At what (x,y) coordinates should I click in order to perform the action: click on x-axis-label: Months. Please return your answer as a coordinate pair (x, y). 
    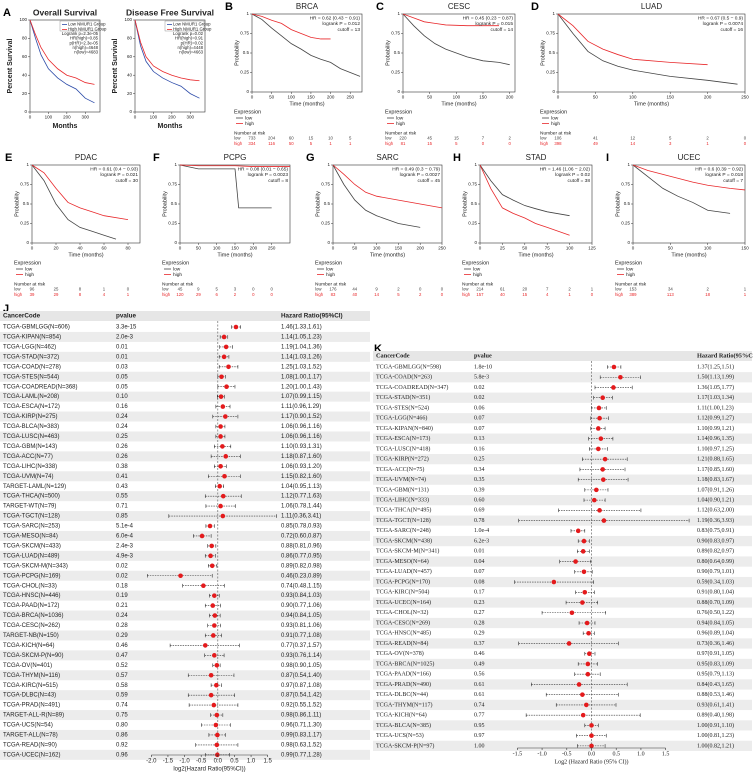
    Looking at the image, I should click on (170, 126).